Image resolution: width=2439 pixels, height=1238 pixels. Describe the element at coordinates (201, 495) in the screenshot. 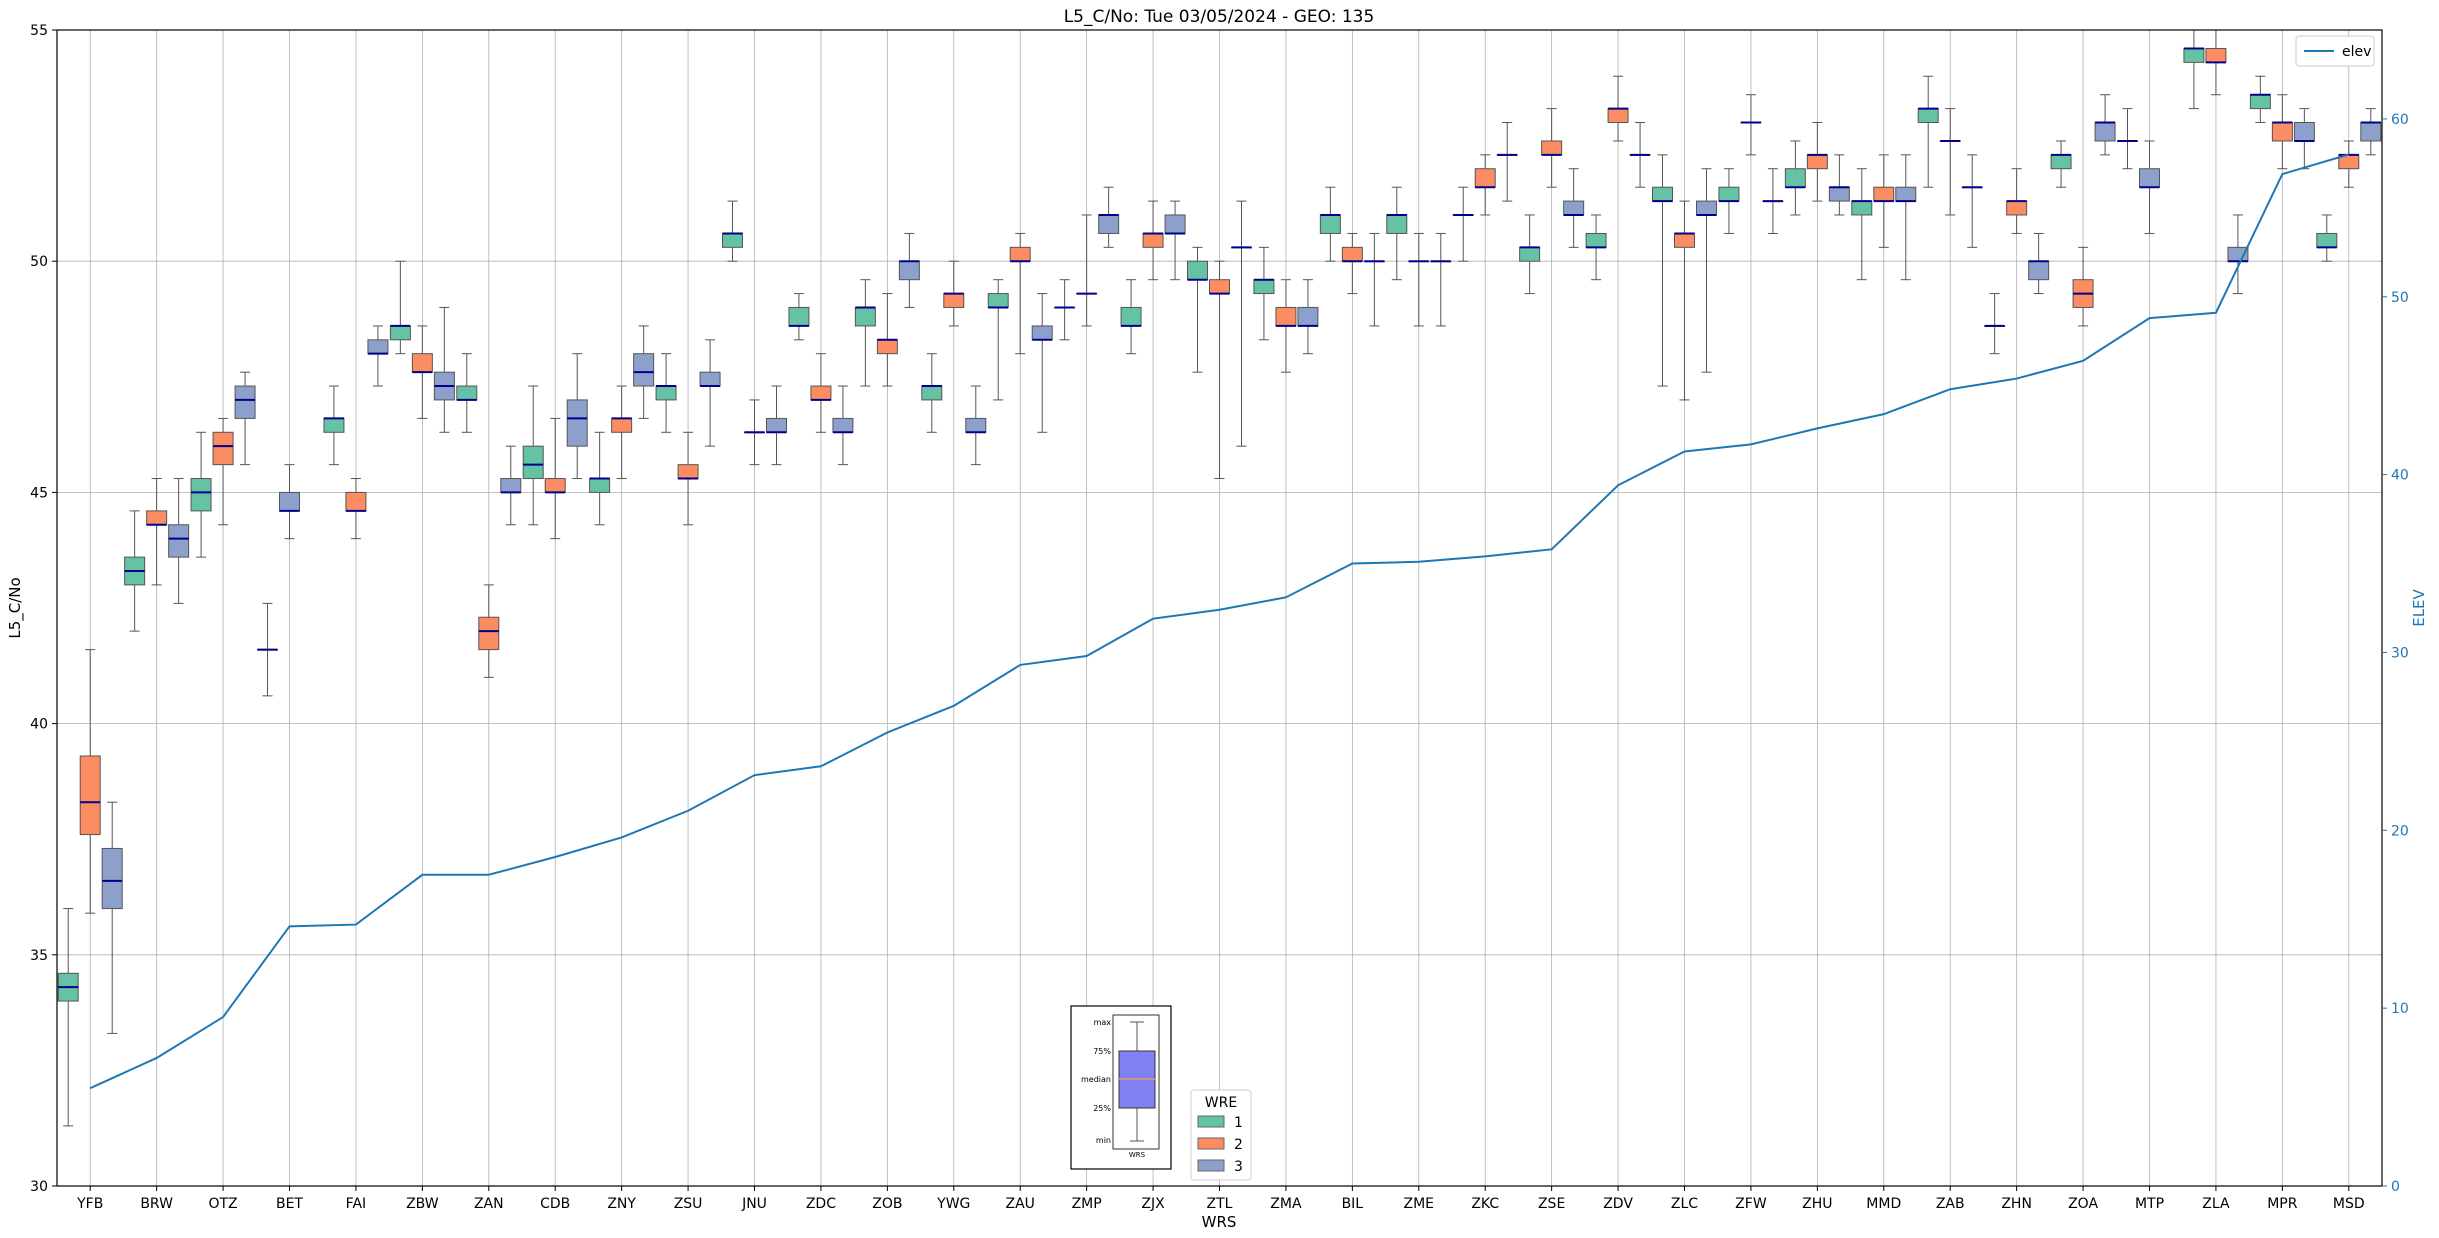

I see `box-OTZ-wre1` at that location.